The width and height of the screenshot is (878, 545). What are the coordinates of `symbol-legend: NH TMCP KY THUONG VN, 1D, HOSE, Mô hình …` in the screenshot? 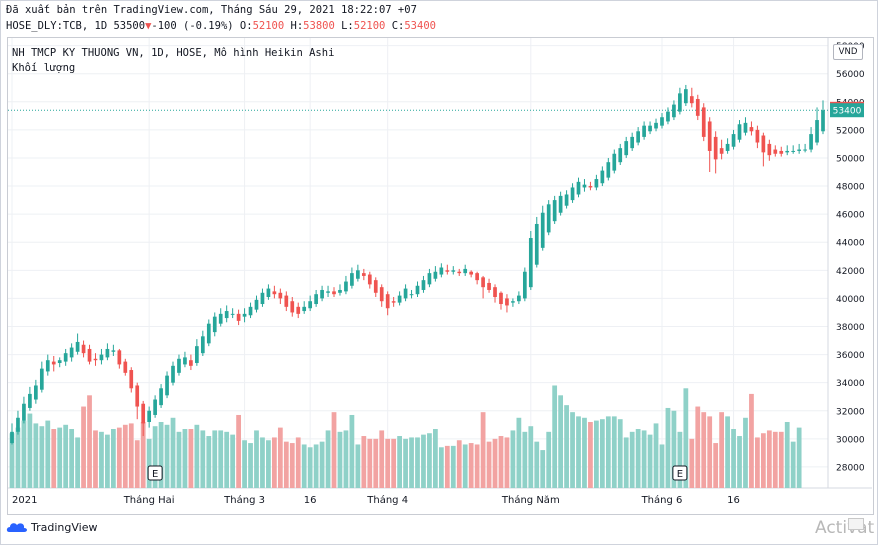 It's located at (173, 53).